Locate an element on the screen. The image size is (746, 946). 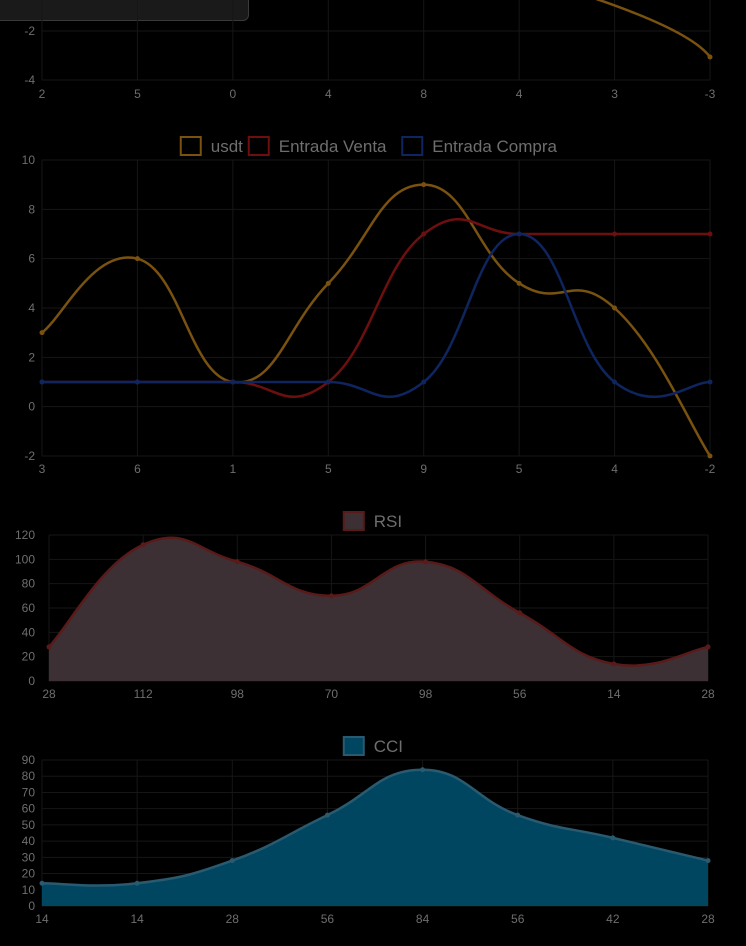
x-tick-label: 98 is located at coordinates (426, 694).